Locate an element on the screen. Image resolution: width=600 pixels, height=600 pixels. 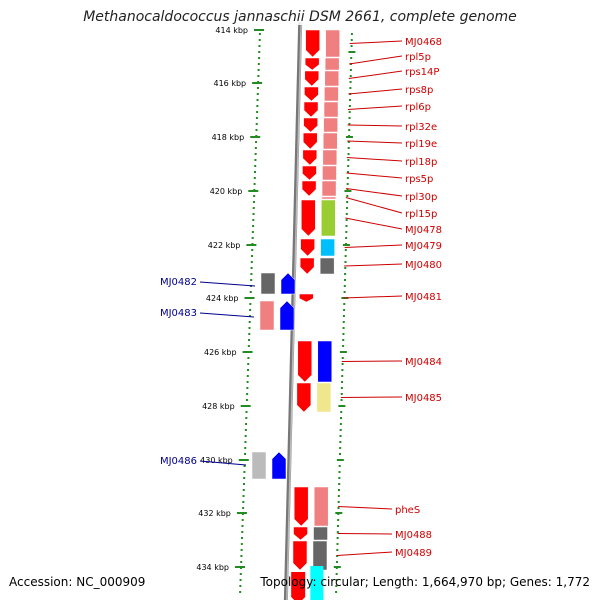
forward-gene-label: MJ0480 is located at coordinates (423, 265).